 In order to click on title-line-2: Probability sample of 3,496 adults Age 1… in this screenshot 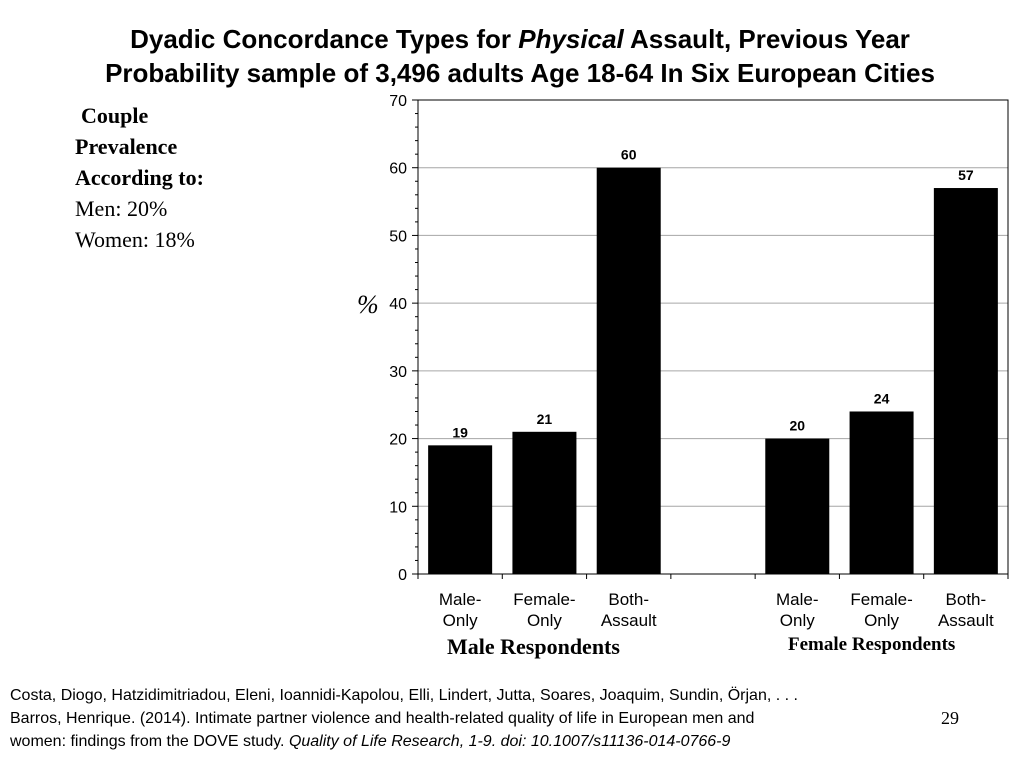, I will do `click(520, 73)`.